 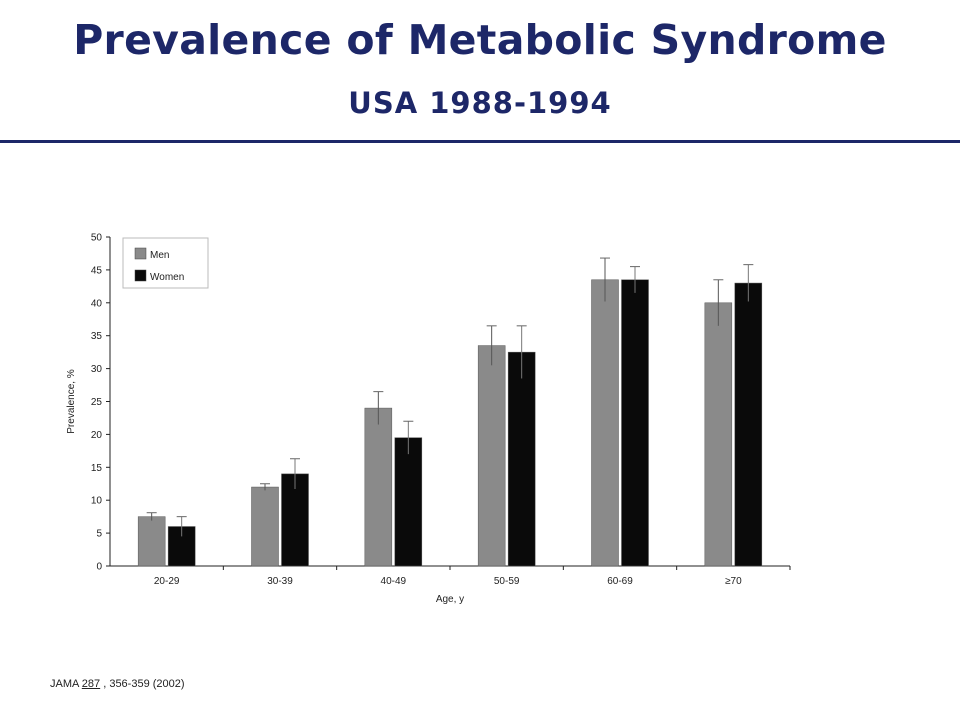 I want to click on y-tick-label: 20, so click(x=97, y=435).